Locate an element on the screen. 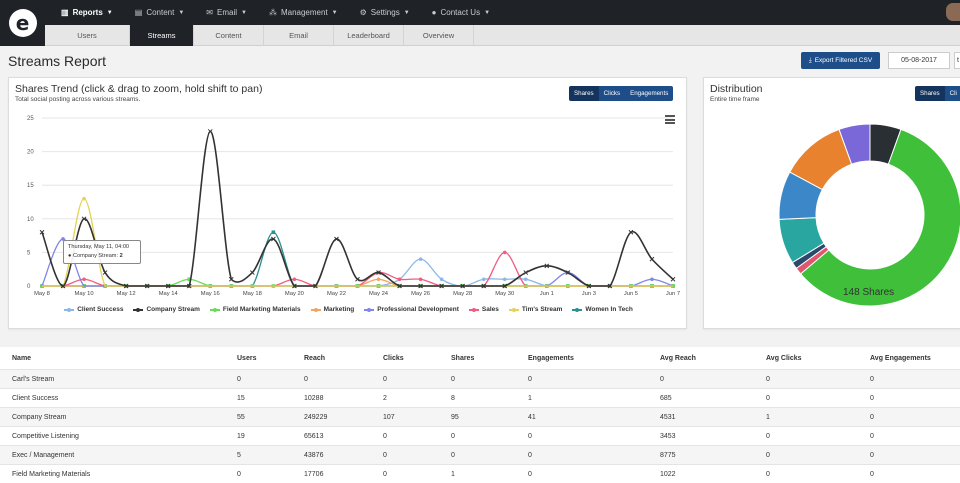  toggle-shares: Shares is located at coordinates (584, 93).